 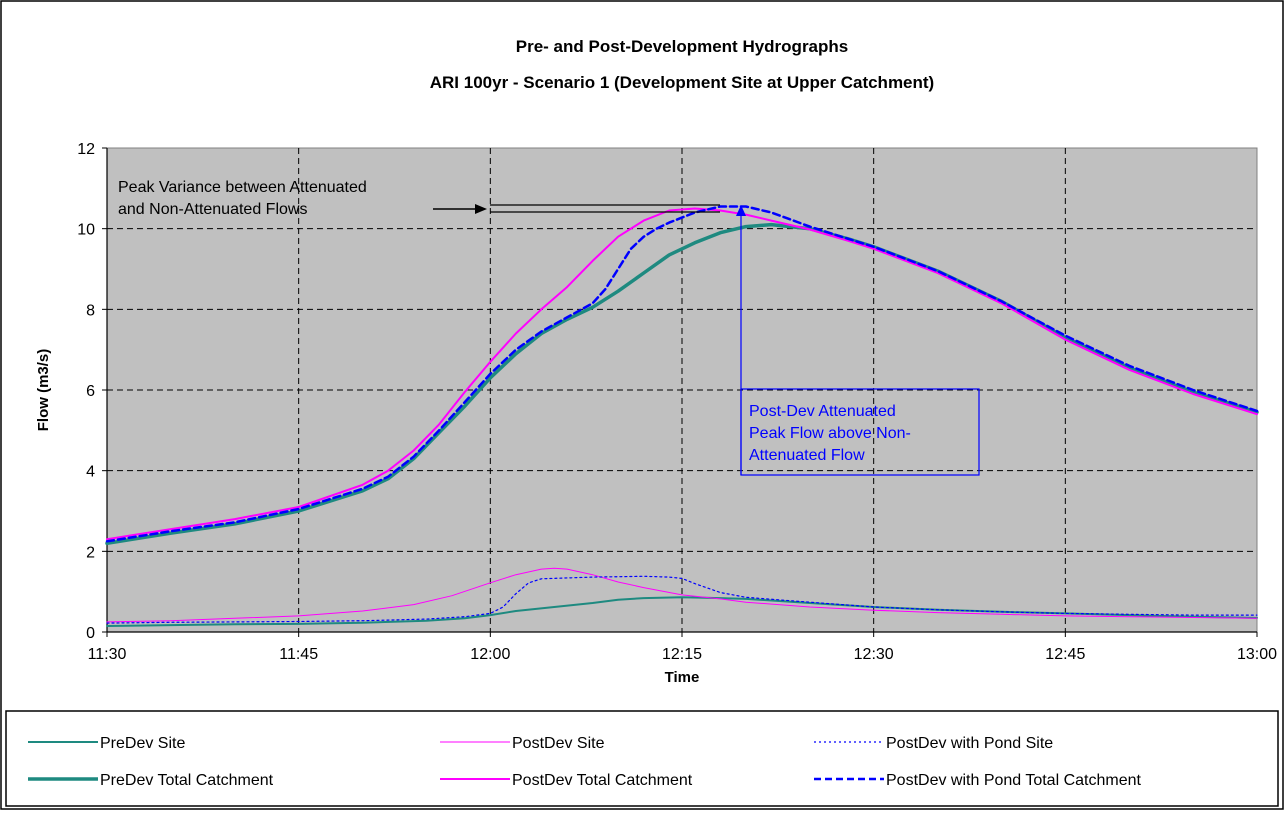 I want to click on peak-variance-label: Peak Variance between Attenuated, so click(x=242, y=187).